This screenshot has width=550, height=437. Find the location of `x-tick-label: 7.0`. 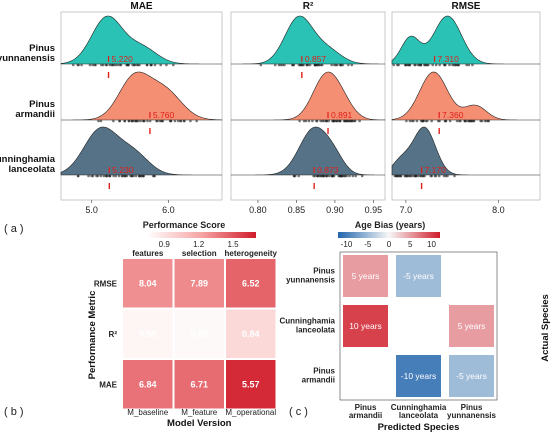

x-tick-label: 7.0 is located at coordinates (406, 210).